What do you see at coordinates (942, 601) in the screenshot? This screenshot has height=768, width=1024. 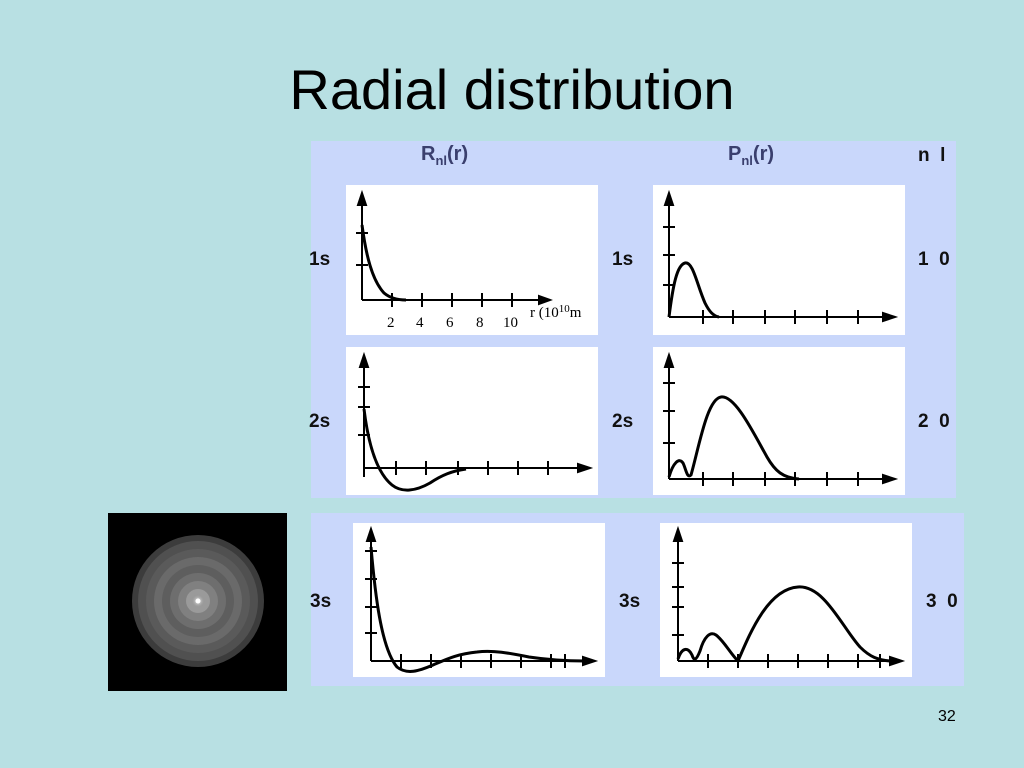 I see `row-quantum-3s: 3 0` at bounding box center [942, 601].